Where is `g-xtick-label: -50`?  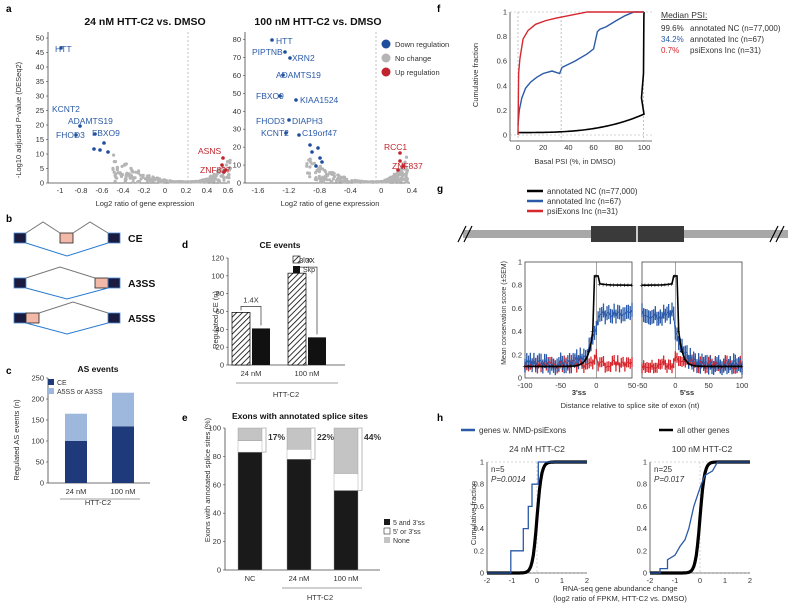
g-xtick-label: -50 is located at coordinates (560, 385).